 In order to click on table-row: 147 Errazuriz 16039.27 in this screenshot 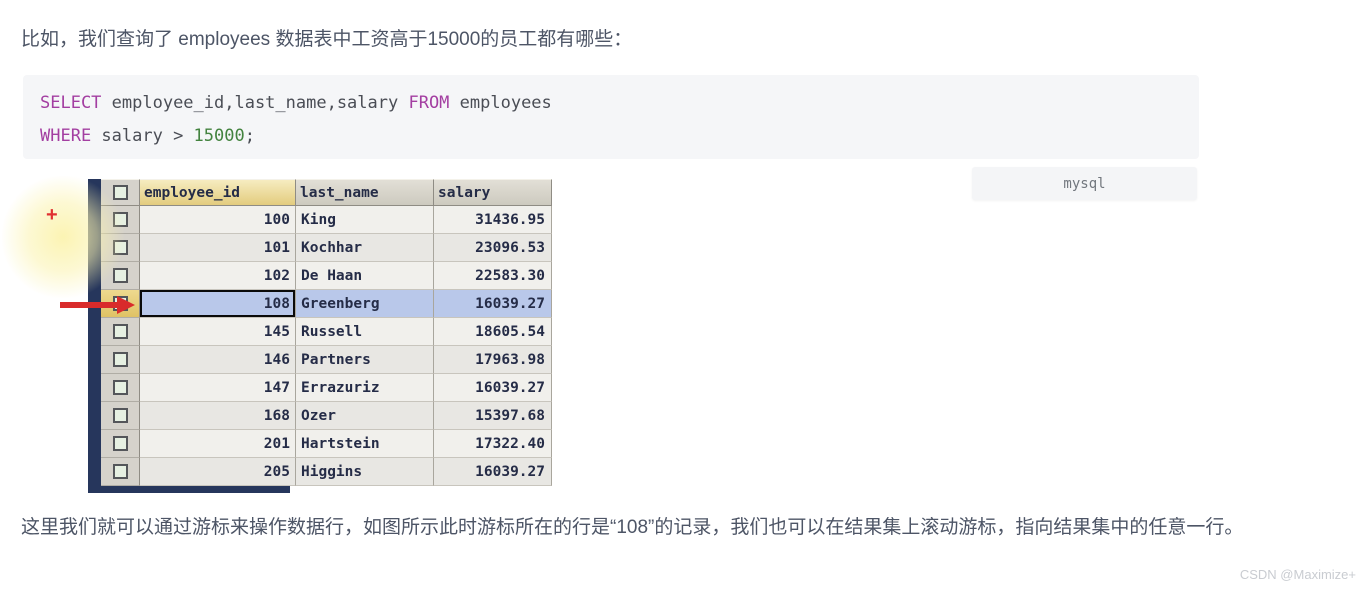, I will do `click(326, 388)`.